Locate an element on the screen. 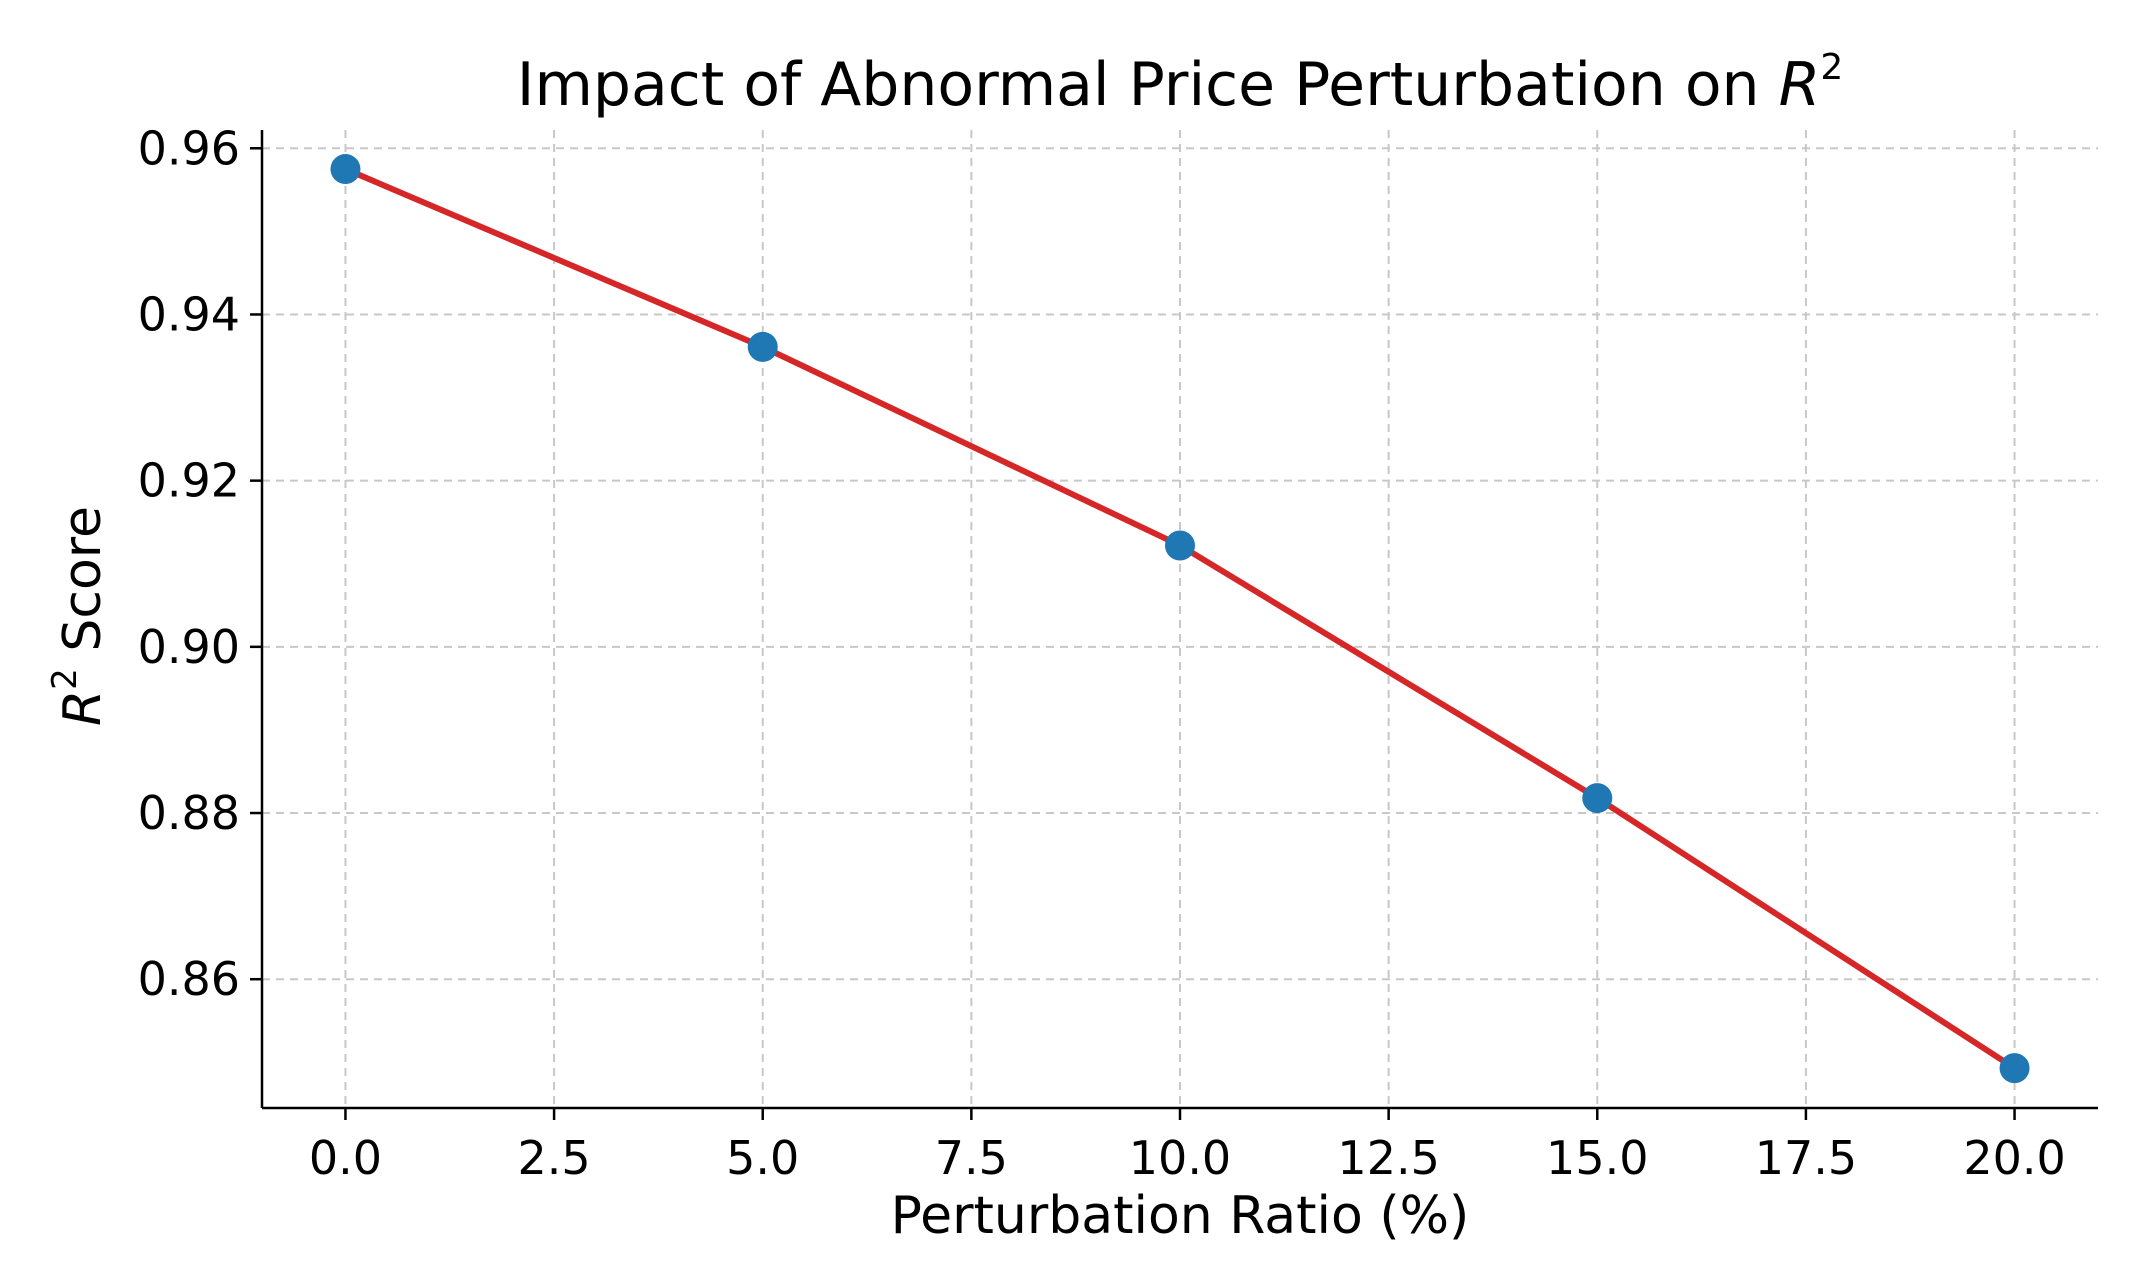 This screenshot has height=1279, width=2138. x-tick-label: 0.0 is located at coordinates (345, 1158).